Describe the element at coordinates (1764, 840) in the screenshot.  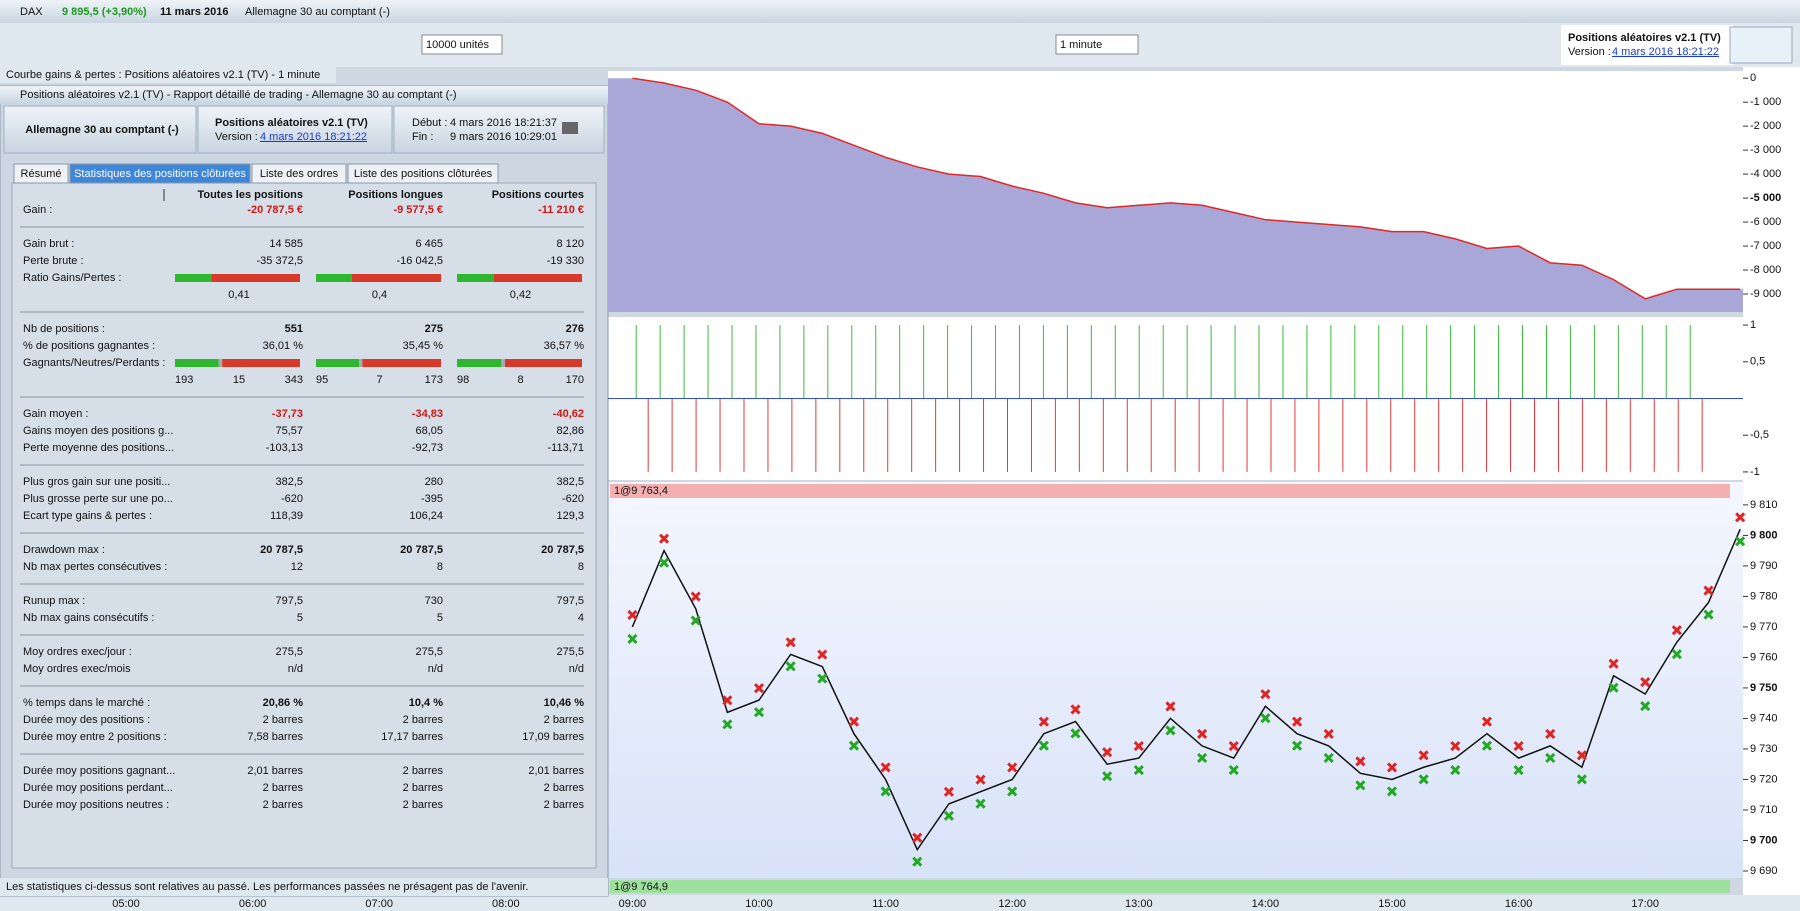
I see `y-tick-label: 9 700` at that location.